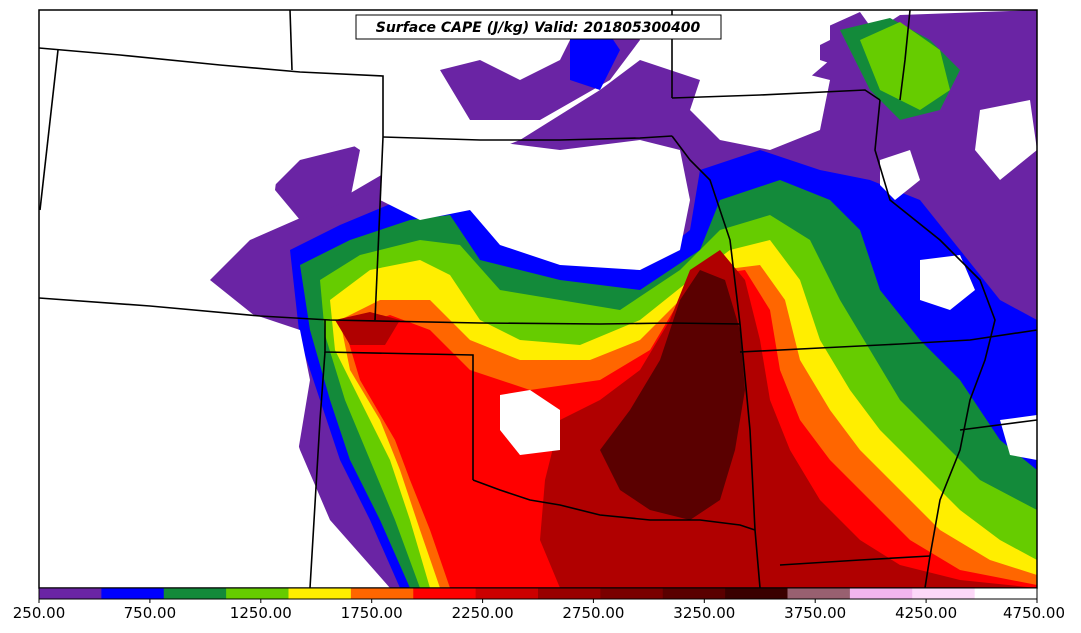  I want to click on boundary-red-river, so click(614, 505).